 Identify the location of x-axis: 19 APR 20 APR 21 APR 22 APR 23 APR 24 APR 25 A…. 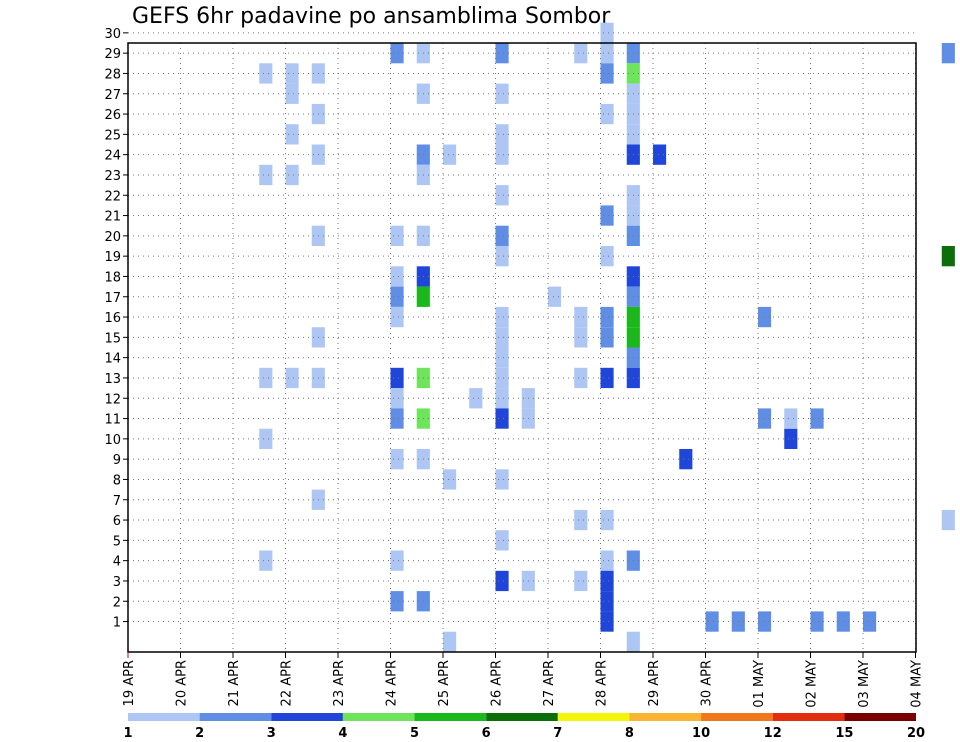
(523, 680).